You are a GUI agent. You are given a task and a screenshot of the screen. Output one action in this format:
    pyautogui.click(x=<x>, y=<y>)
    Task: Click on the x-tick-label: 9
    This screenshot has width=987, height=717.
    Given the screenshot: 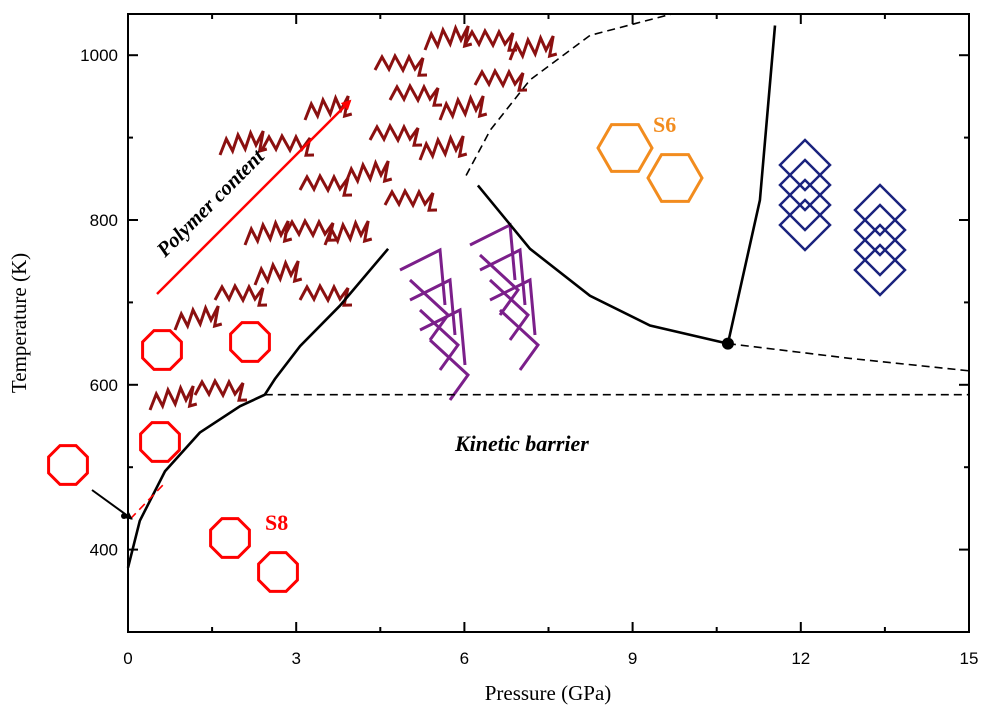 What is the action you would take?
    pyautogui.click(x=632, y=658)
    